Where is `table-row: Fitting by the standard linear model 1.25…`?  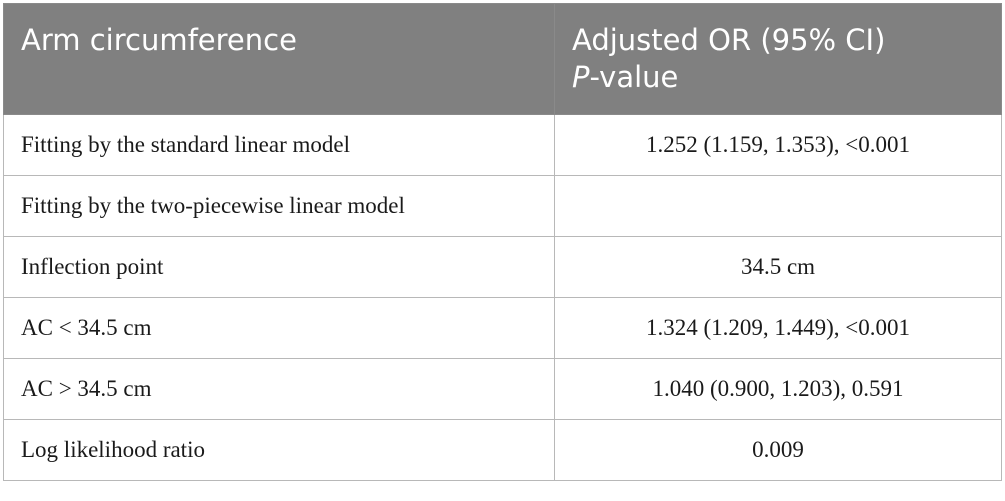 table-row: Fitting by the standard linear model 1.25… is located at coordinates (502, 145).